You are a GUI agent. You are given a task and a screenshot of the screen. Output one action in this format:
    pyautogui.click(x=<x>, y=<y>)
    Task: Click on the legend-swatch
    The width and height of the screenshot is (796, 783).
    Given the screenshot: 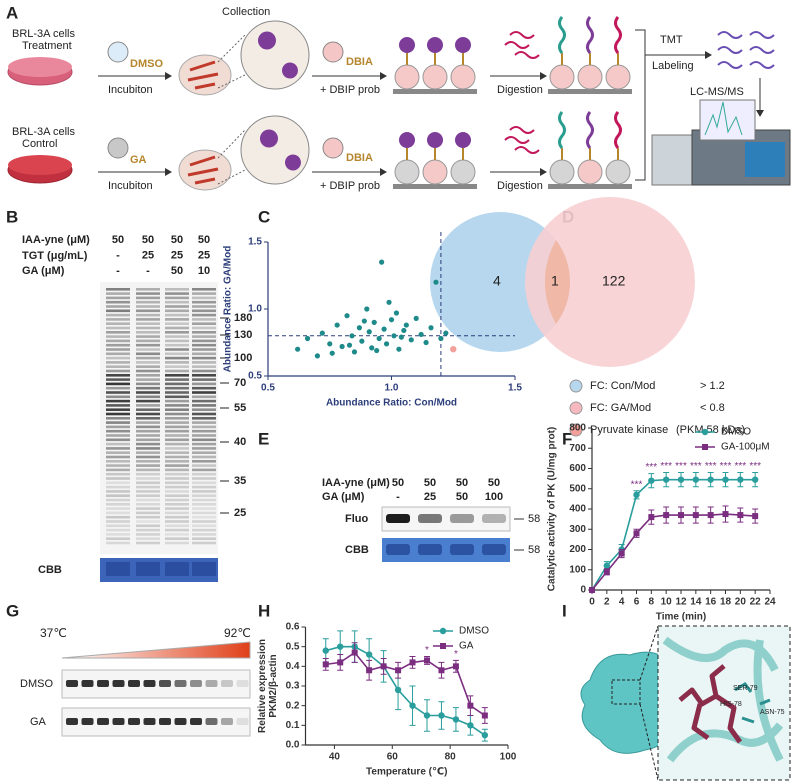 What is the action you would take?
    pyautogui.click(x=576, y=408)
    